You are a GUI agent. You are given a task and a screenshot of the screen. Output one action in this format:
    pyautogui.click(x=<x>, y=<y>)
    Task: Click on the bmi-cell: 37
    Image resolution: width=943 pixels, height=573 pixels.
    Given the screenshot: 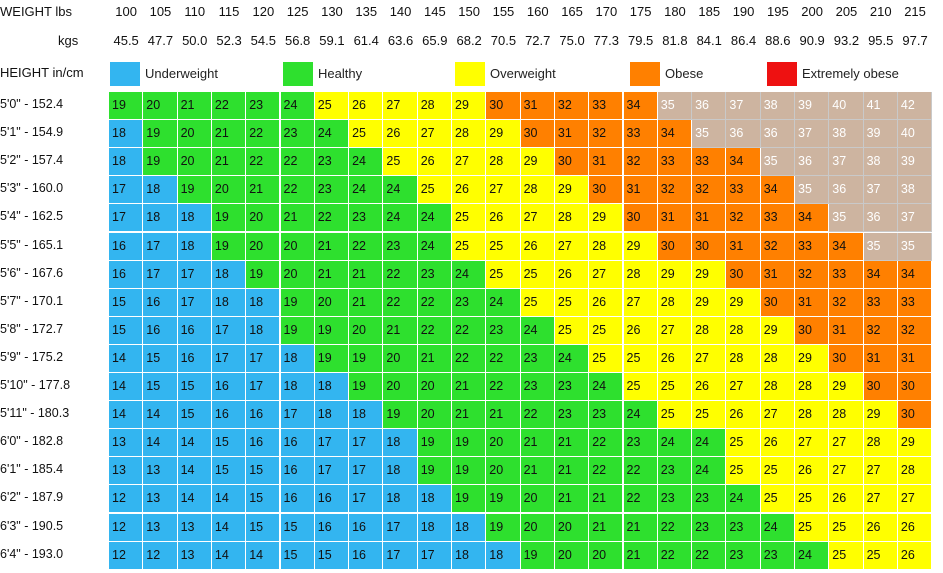 What is the action you would take?
    pyautogui.click(x=846, y=162)
    